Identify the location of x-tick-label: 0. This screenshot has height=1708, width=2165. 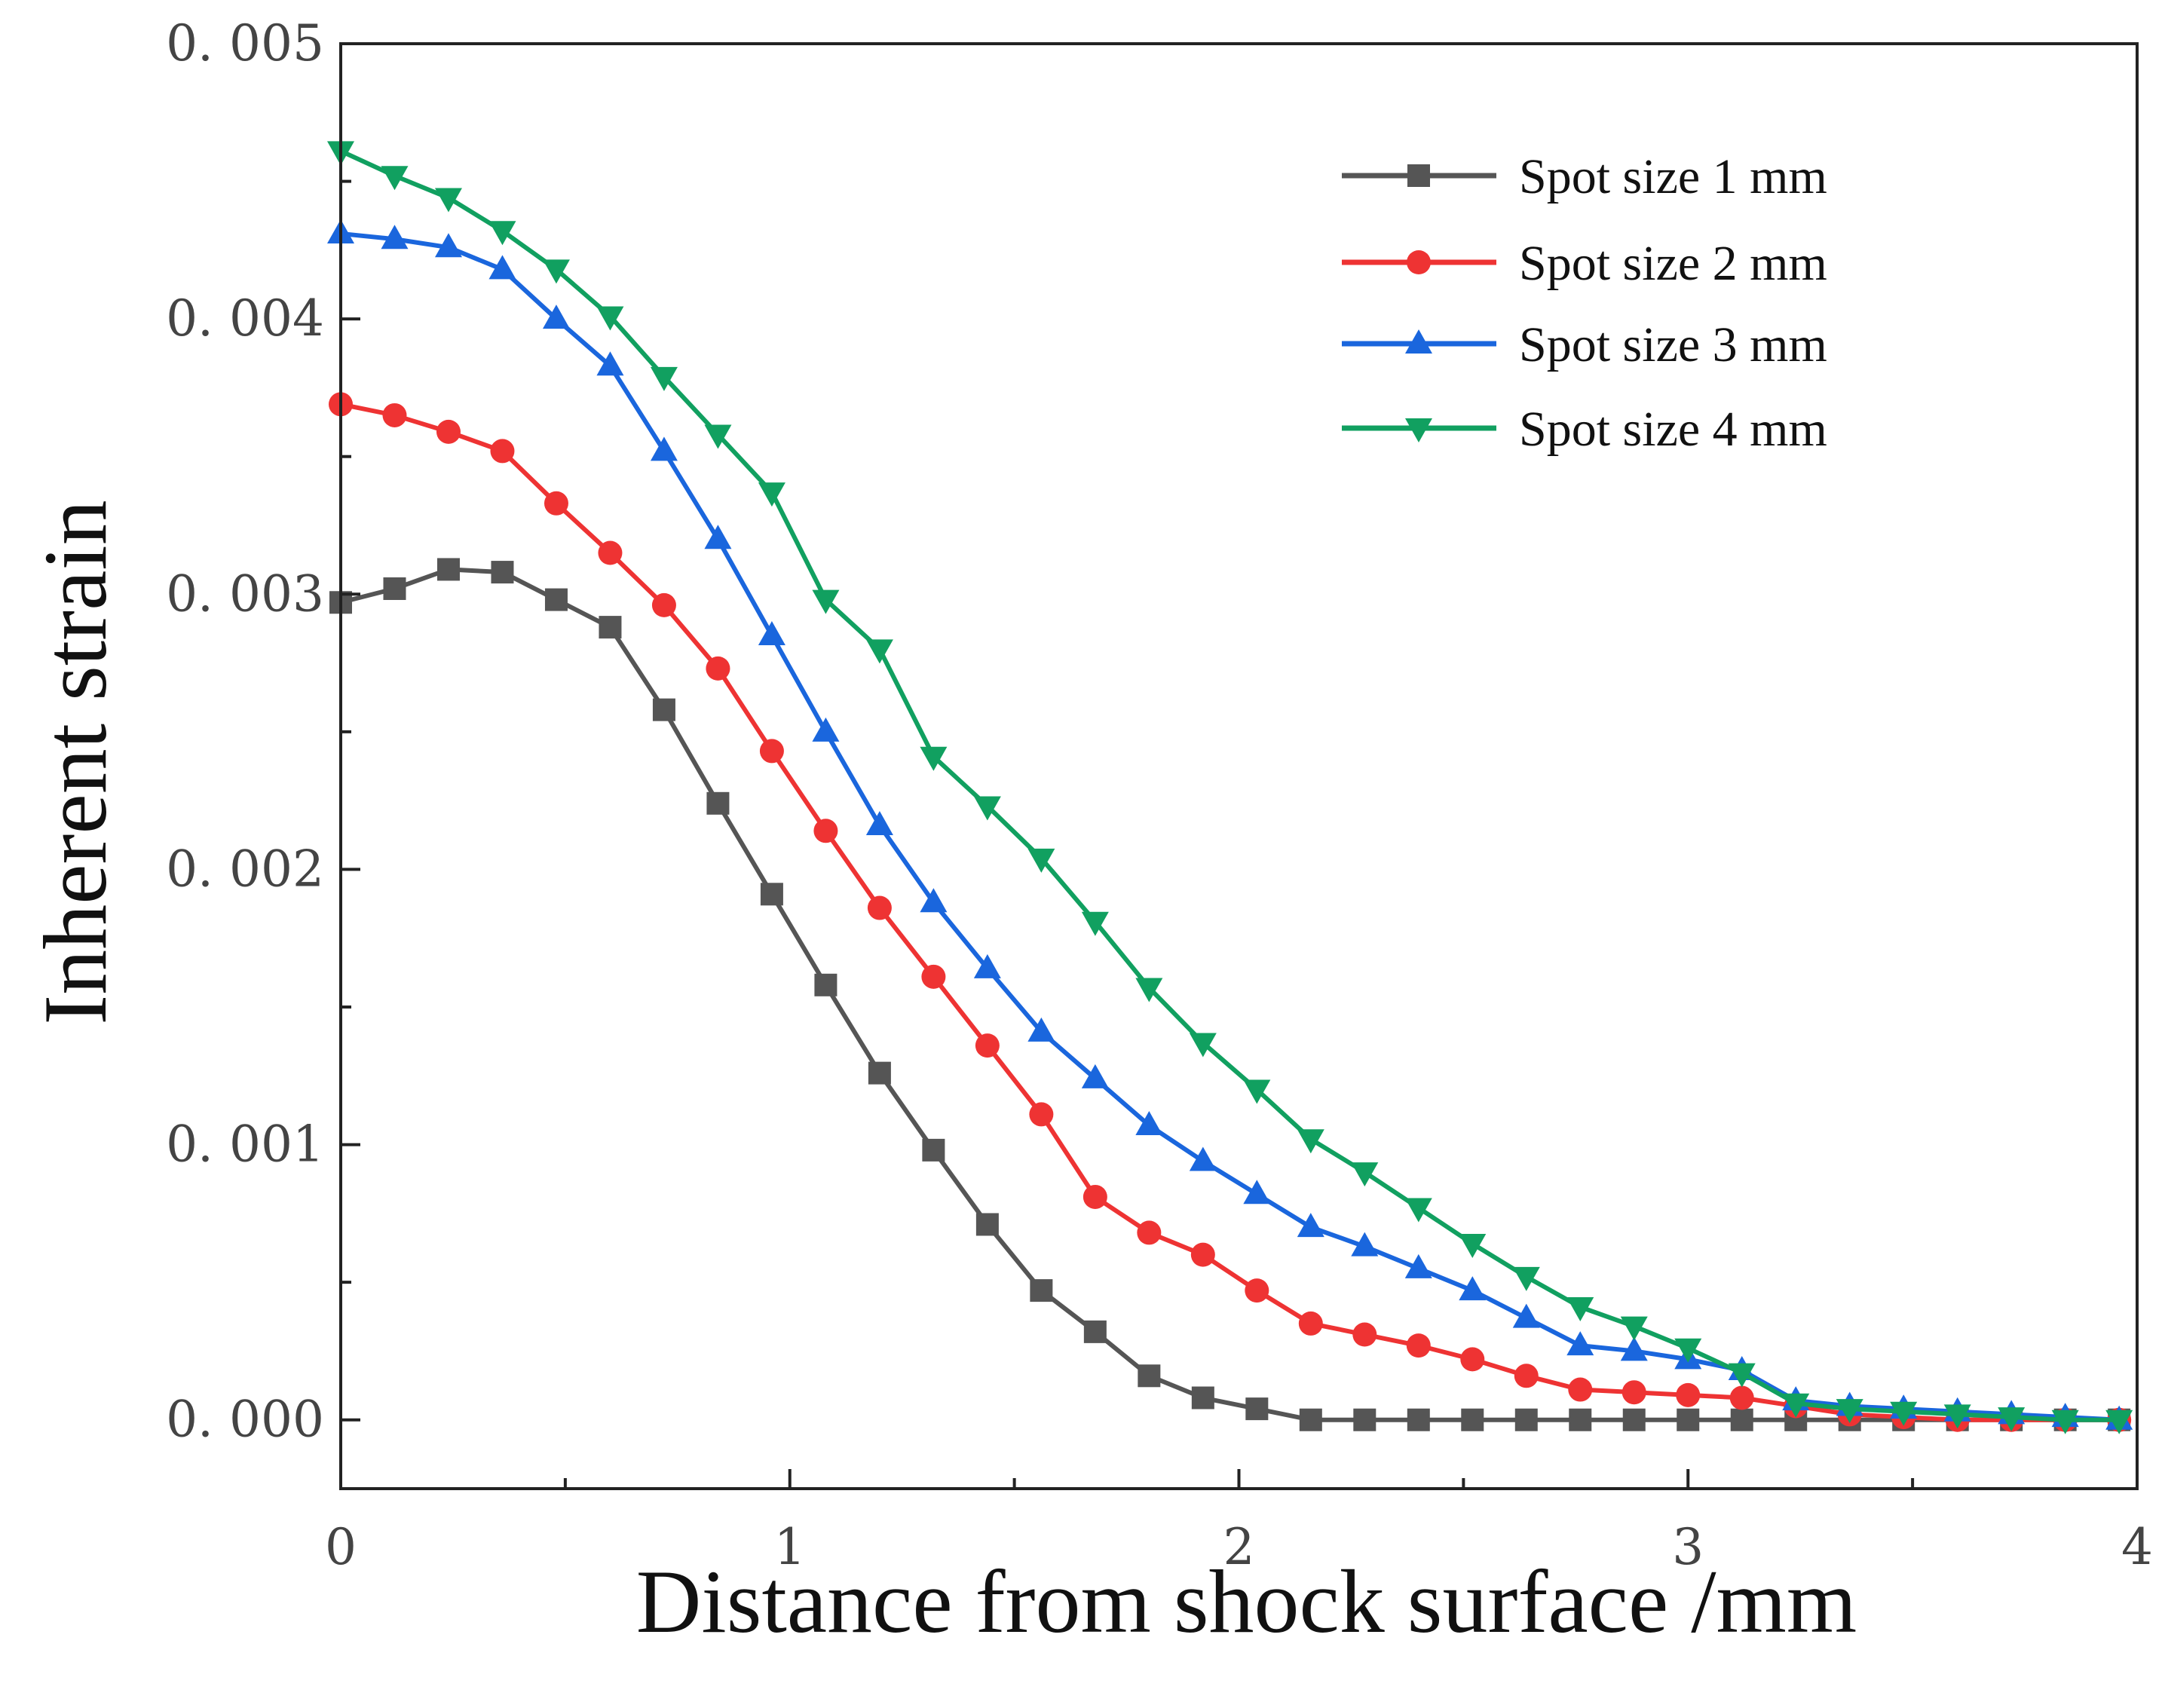
(341, 1547).